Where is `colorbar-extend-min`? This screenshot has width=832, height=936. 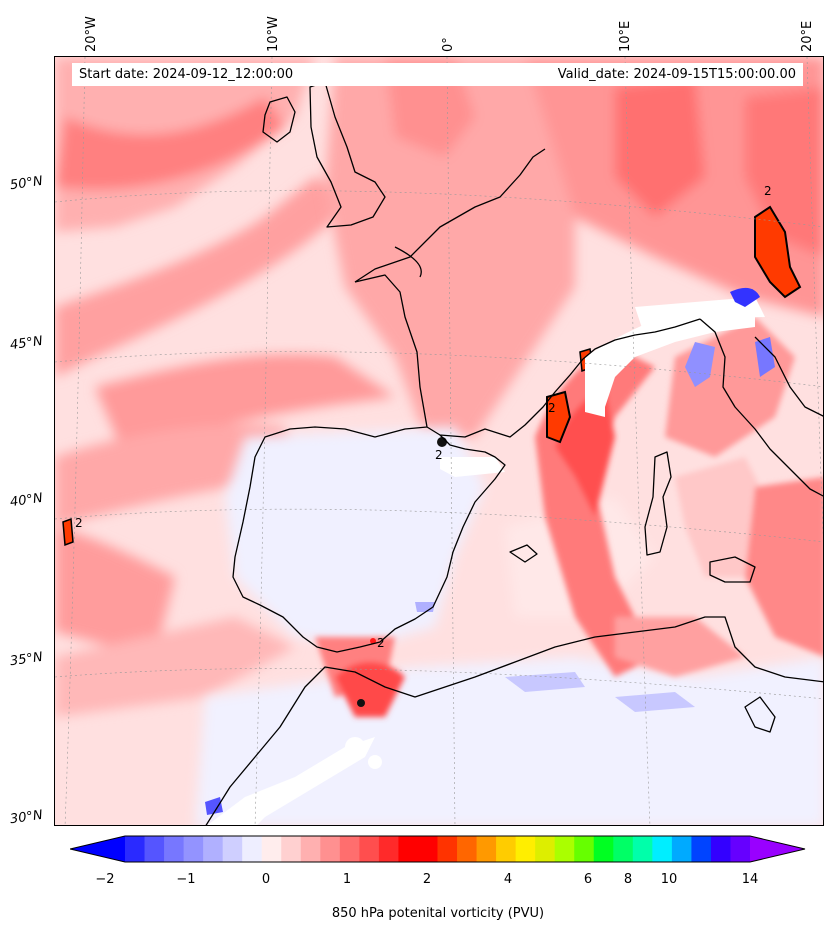 colorbar-extend-min is located at coordinates (97, 849).